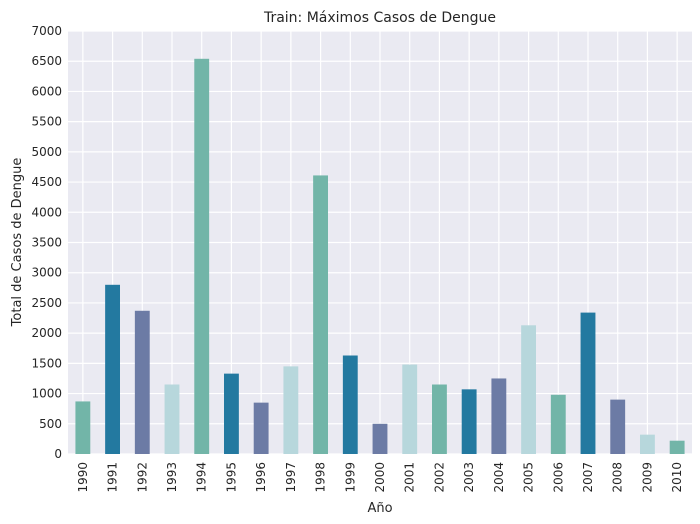 This screenshot has height=524, width=700. What do you see at coordinates (142, 382) in the screenshot?
I see `bar-1992` at bounding box center [142, 382].